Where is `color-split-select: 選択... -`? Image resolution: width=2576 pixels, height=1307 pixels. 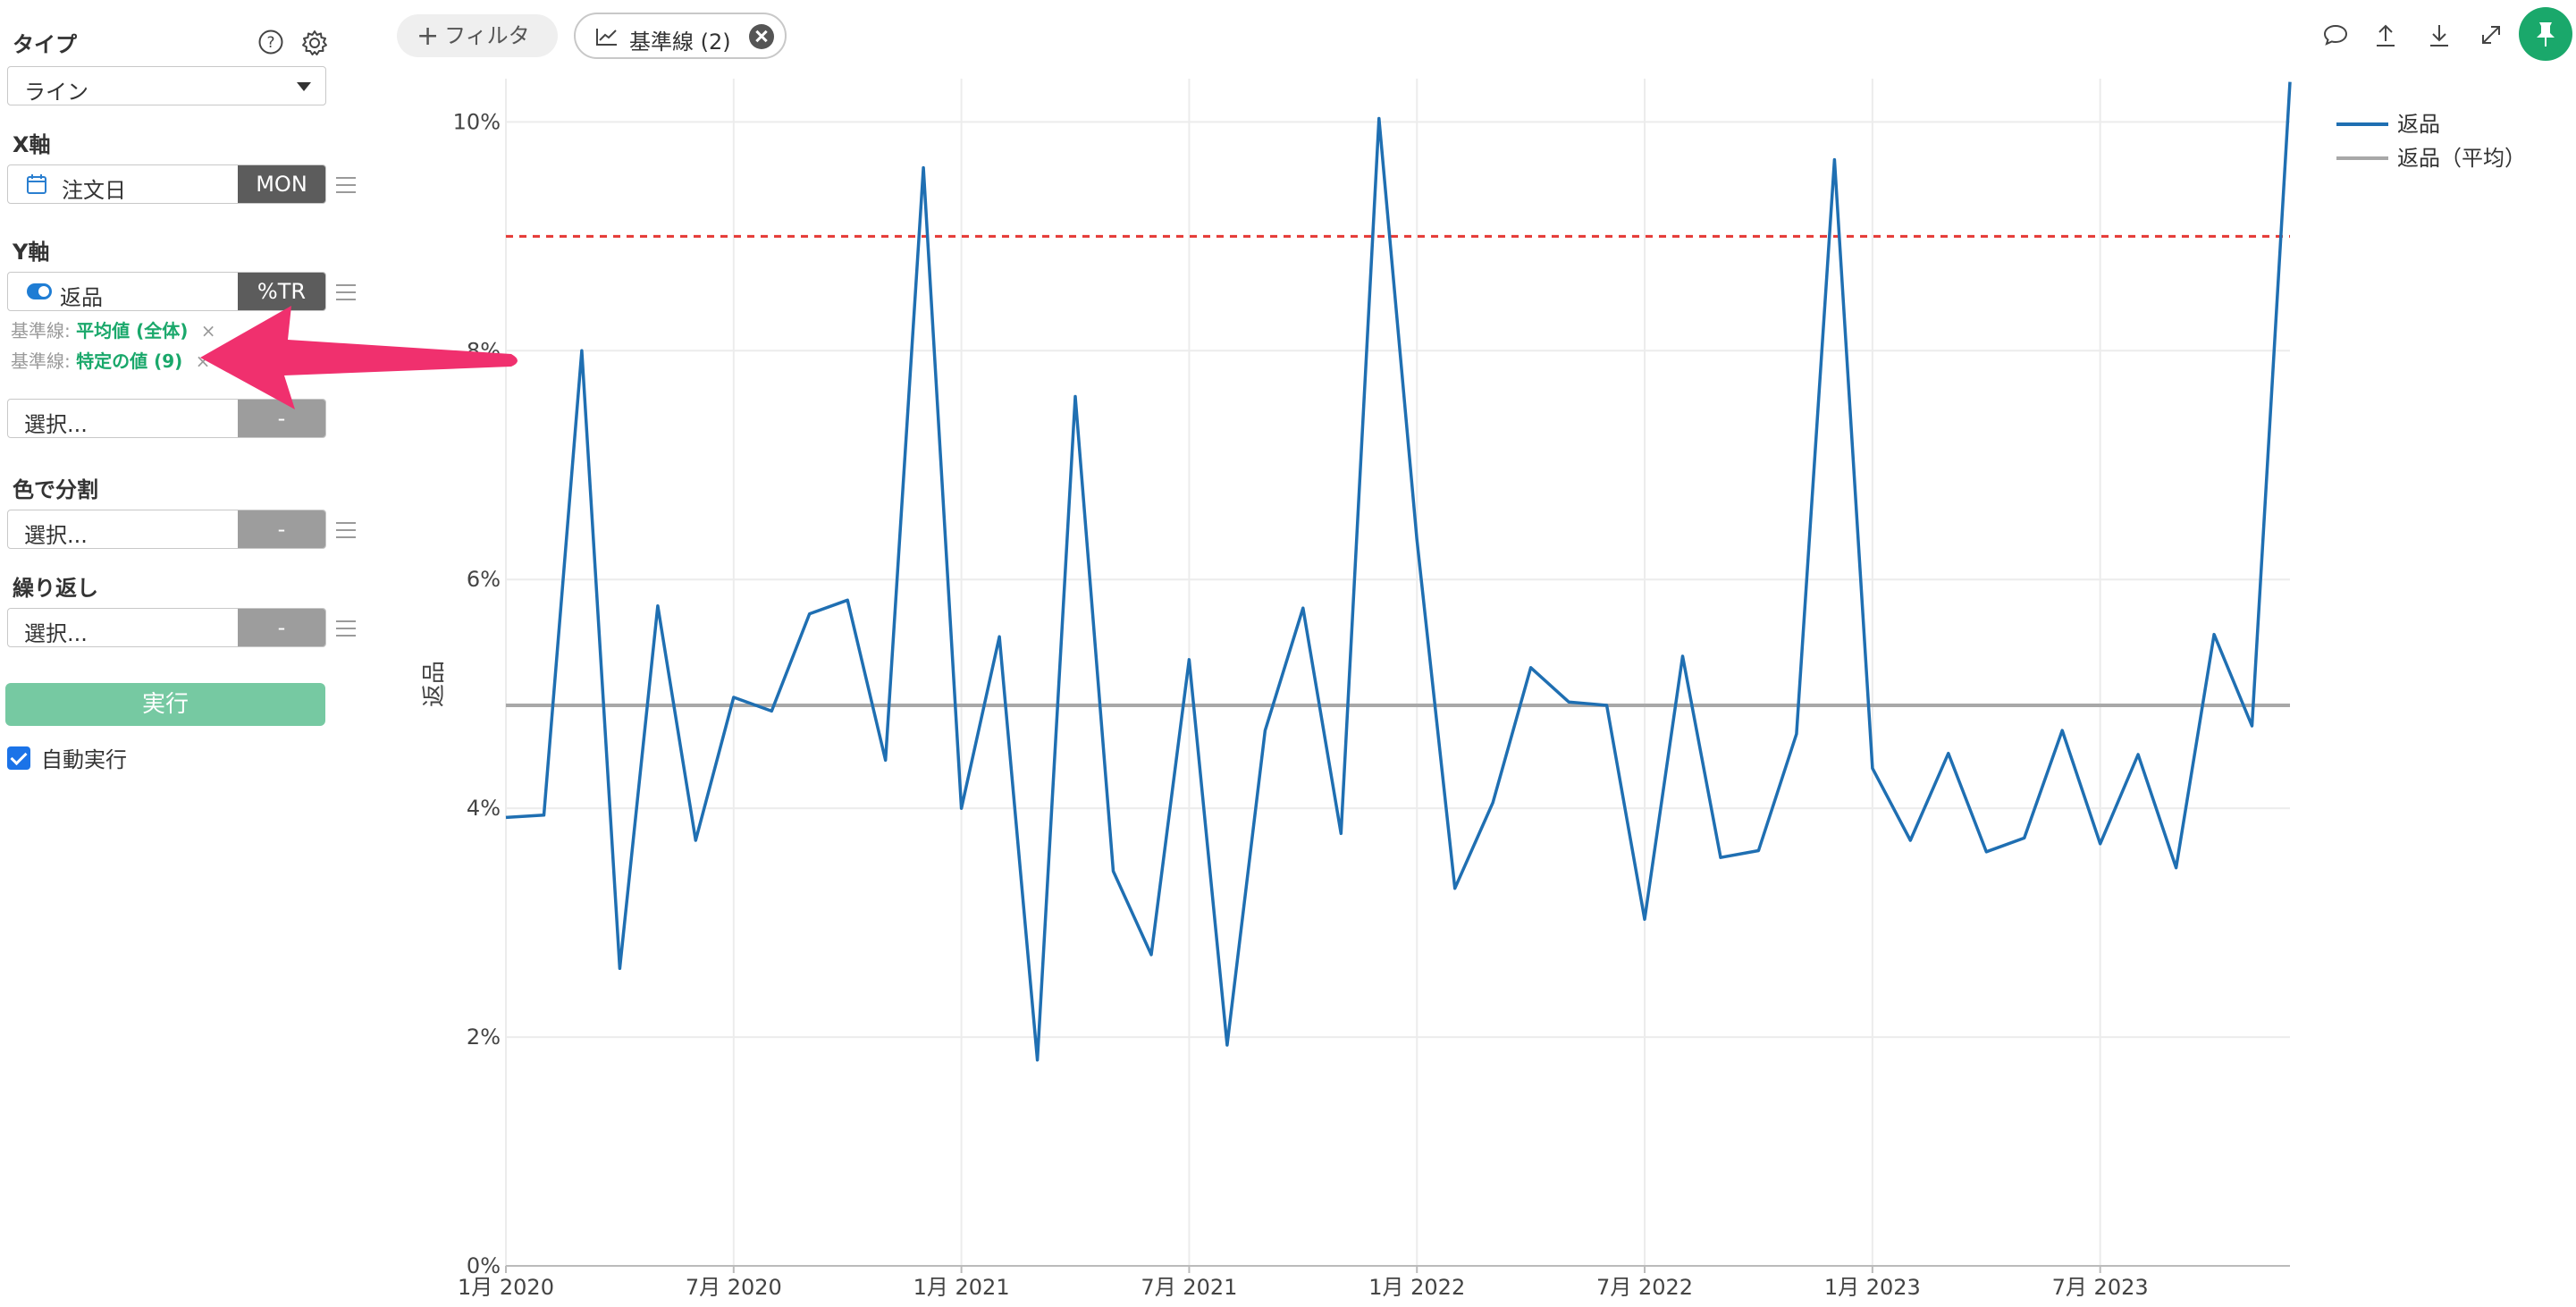
color-split-select: 選択... - is located at coordinates (167, 529).